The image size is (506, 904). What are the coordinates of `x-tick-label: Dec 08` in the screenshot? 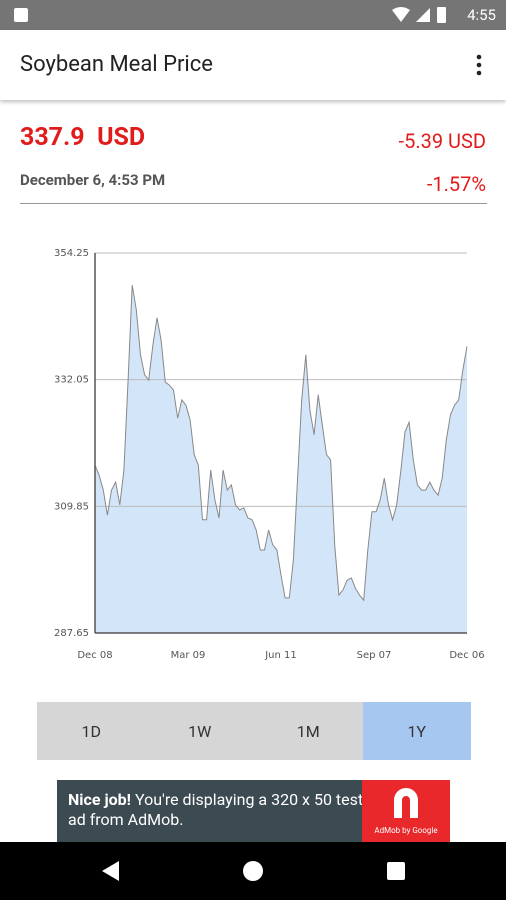 It's located at (94, 655).